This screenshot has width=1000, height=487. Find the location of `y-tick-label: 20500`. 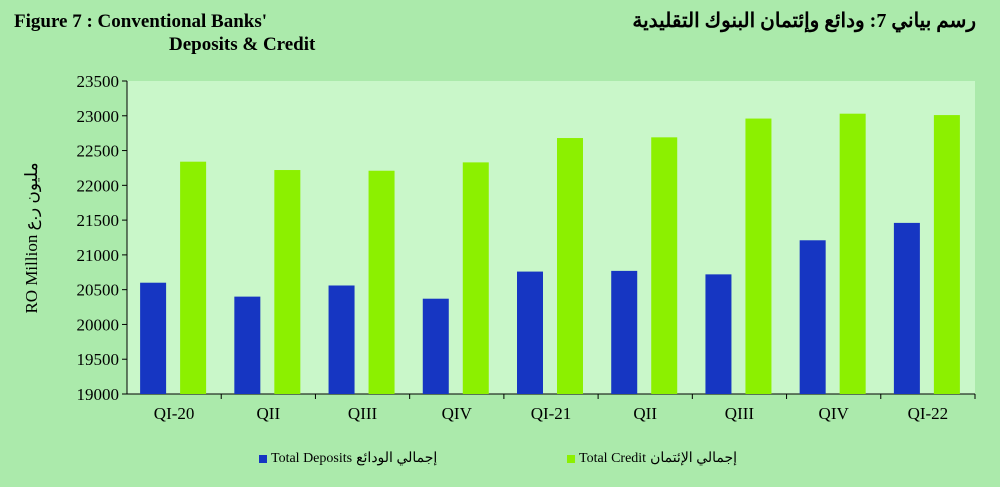

y-tick-label: 20500 is located at coordinates (98, 290).